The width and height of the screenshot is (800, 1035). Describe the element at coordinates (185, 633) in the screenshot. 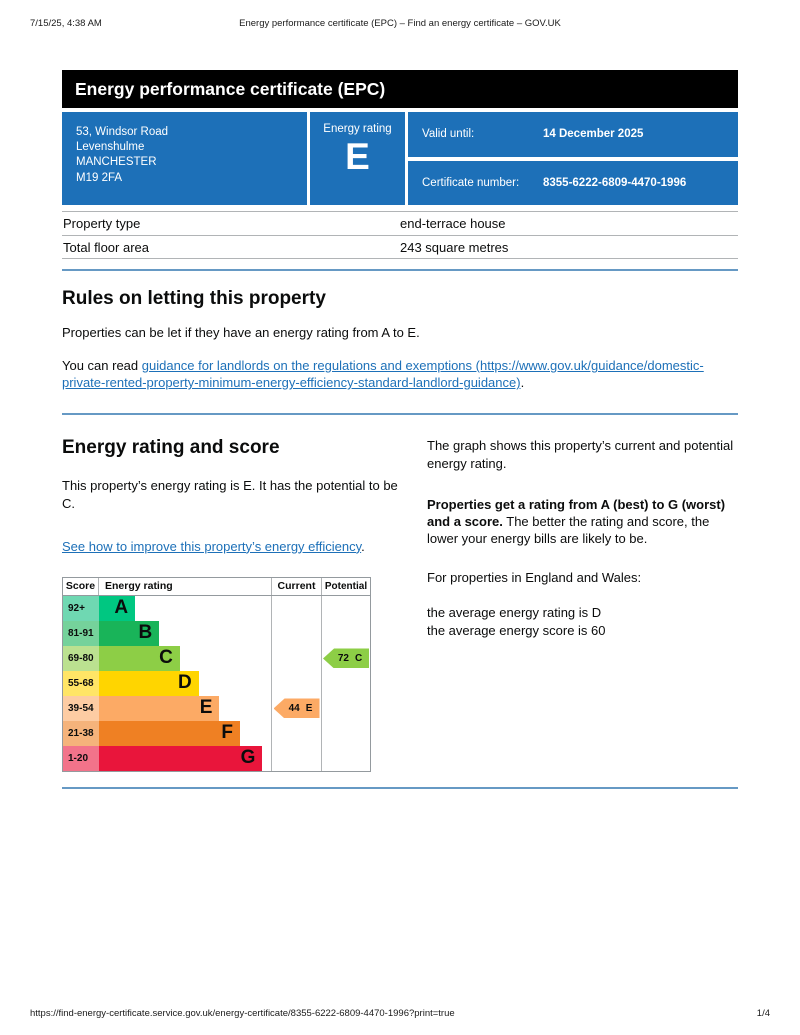

I see `band-bar-area: B` at that location.